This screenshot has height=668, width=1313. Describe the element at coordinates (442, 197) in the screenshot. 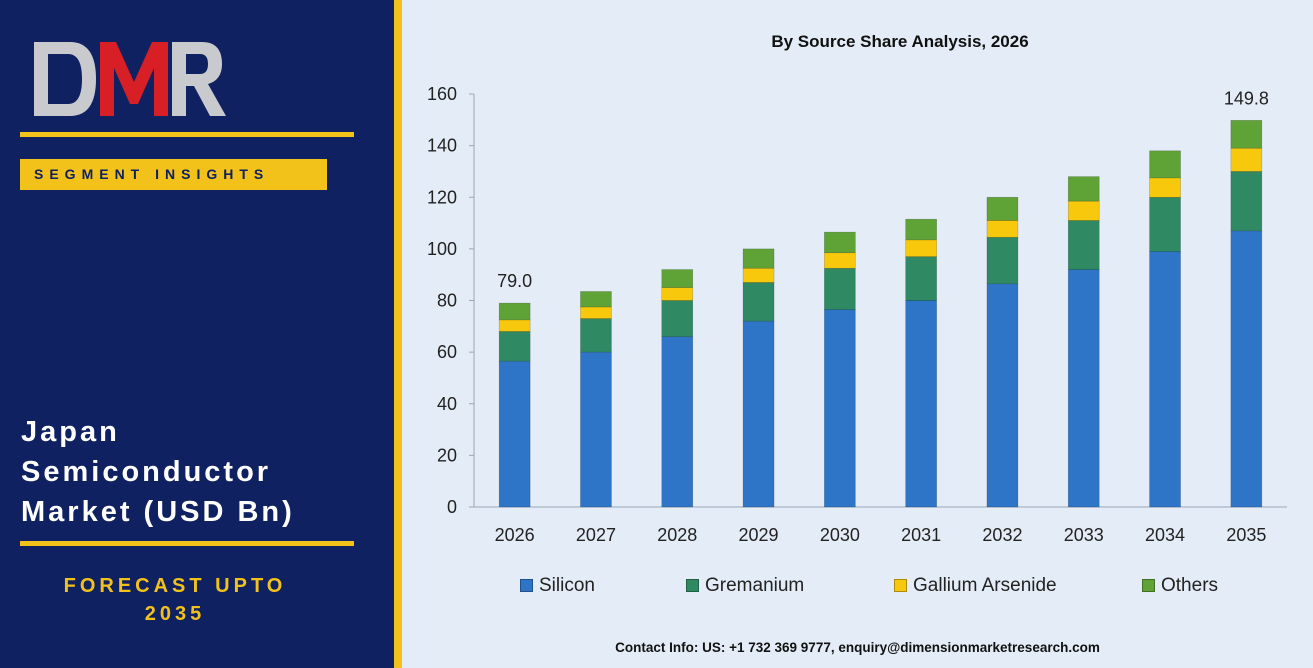

I see `y-tick-label: 120` at that location.